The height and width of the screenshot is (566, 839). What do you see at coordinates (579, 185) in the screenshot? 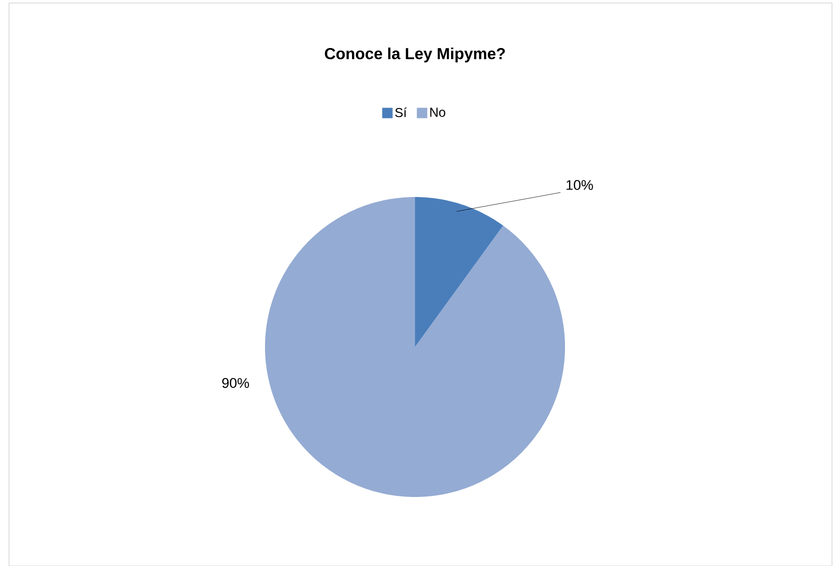
I see `data-label: 10%` at bounding box center [579, 185].